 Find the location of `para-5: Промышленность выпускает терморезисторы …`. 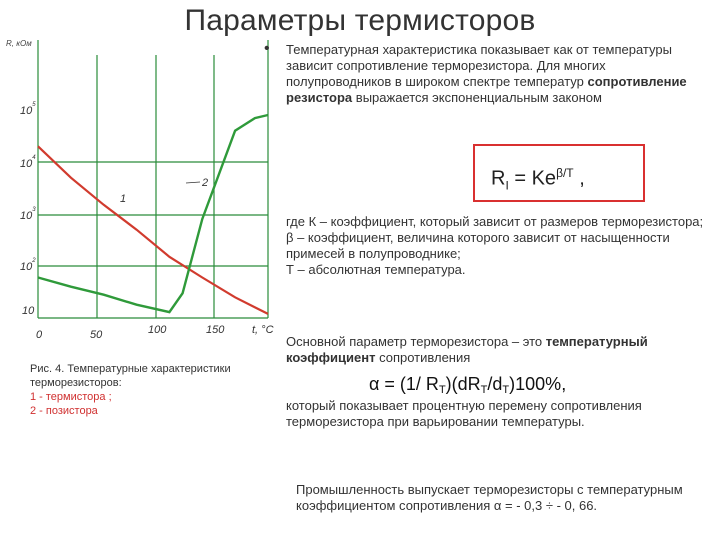

para-5: Промышленность выпускает терморезисторы … is located at coordinates (489, 497).